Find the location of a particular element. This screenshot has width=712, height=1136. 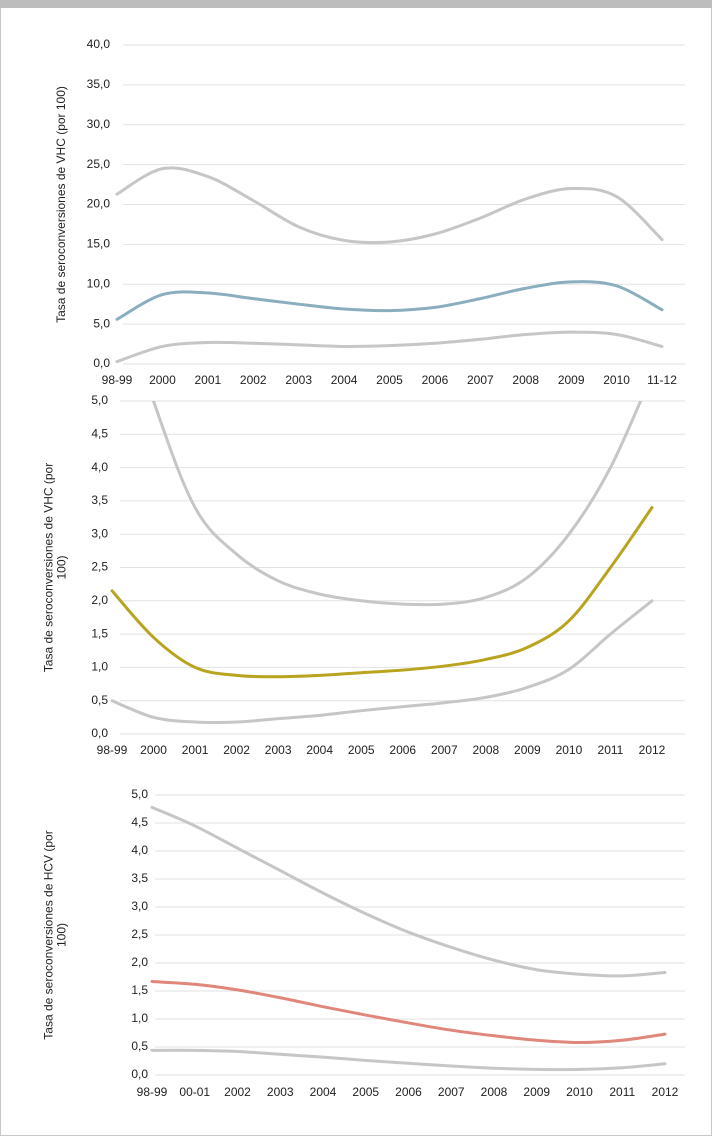

header-bar is located at coordinates (356, 4).